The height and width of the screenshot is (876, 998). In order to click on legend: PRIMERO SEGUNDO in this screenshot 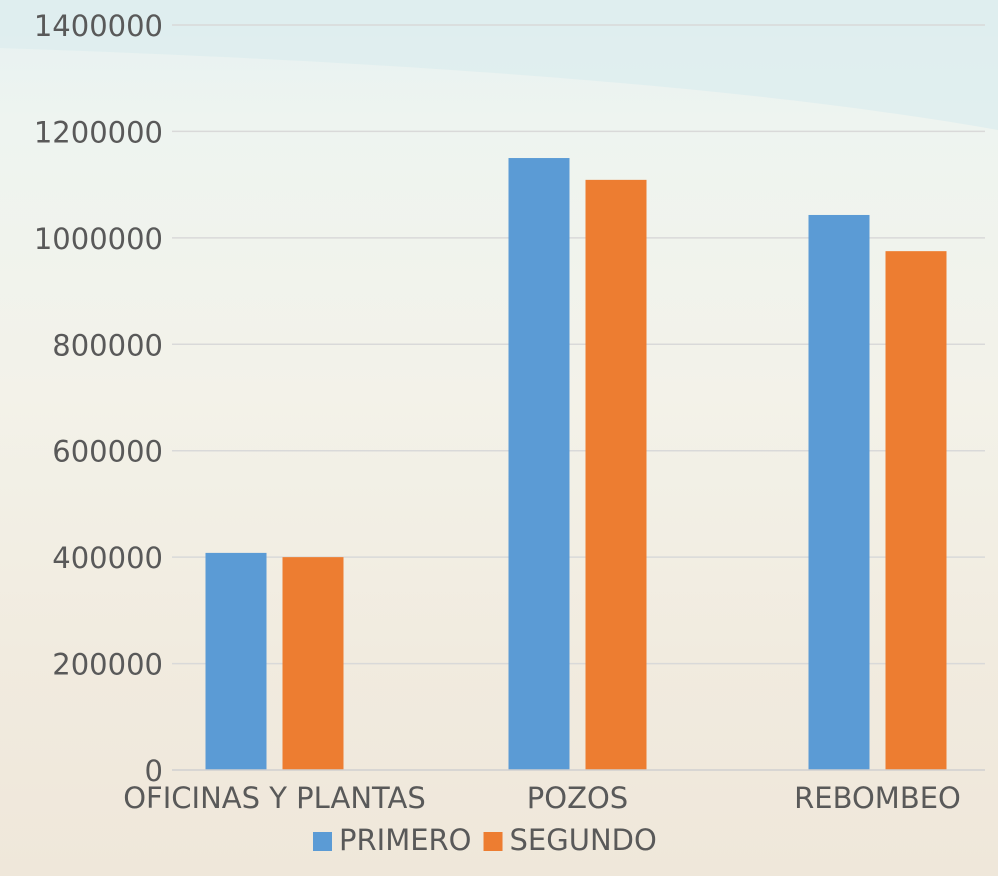, I will do `click(485, 840)`.